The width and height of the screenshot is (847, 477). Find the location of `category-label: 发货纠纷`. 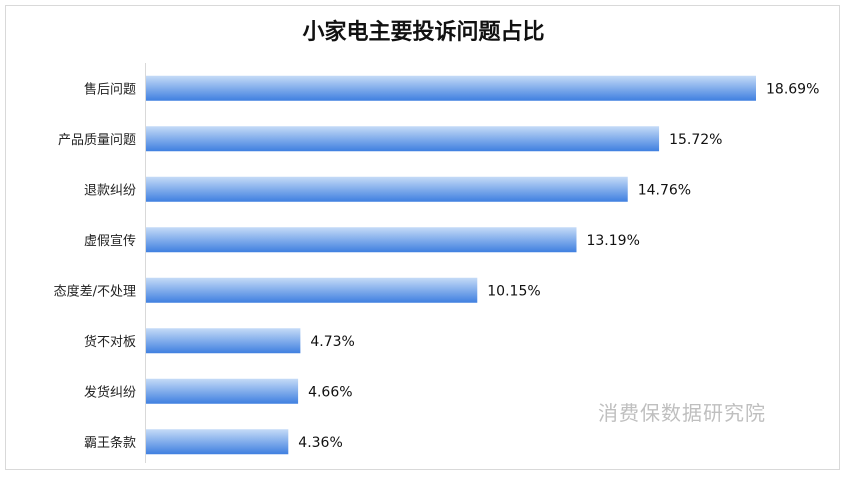

category-label: 发货纠纷 is located at coordinates (110, 392).